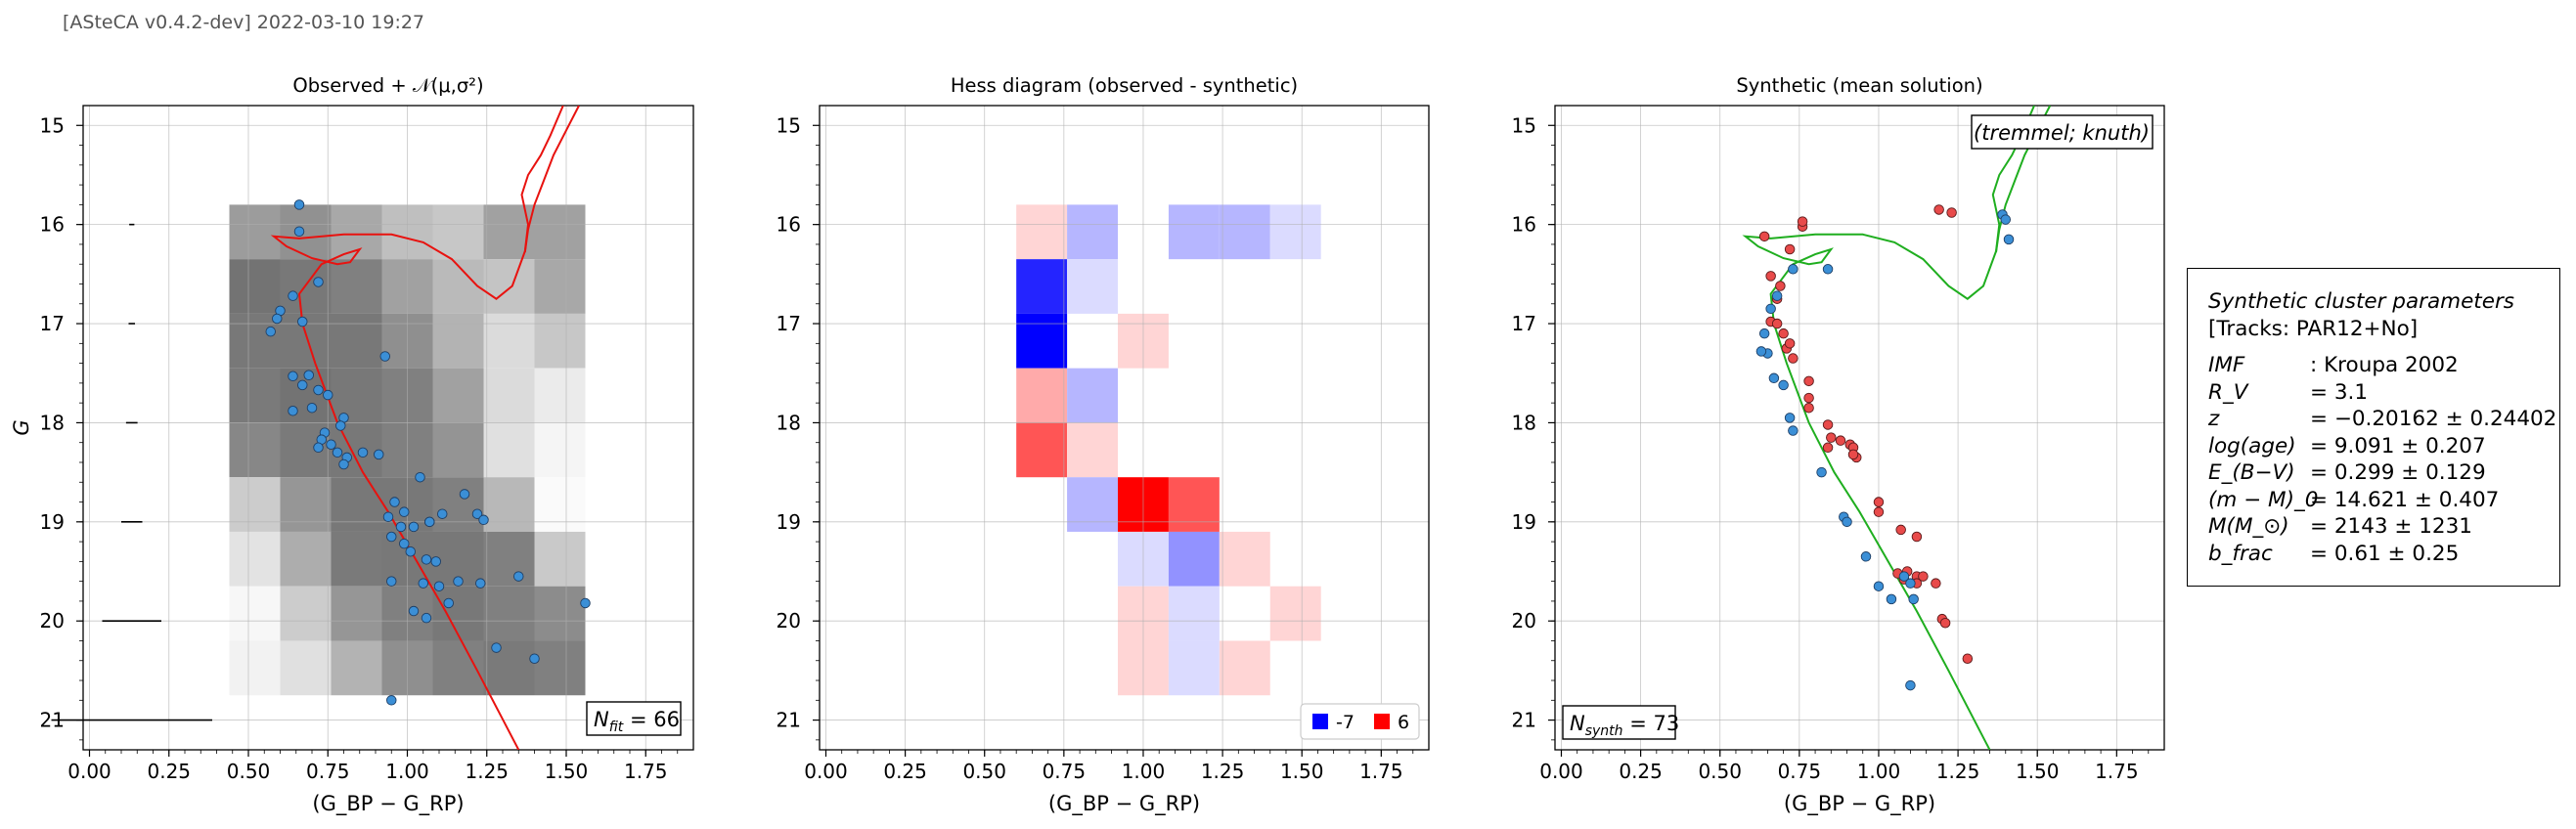 The height and width of the screenshot is (829, 2576). What do you see at coordinates (249, 771) in the screenshot?
I see `x-tick-label: 0.50` at bounding box center [249, 771].